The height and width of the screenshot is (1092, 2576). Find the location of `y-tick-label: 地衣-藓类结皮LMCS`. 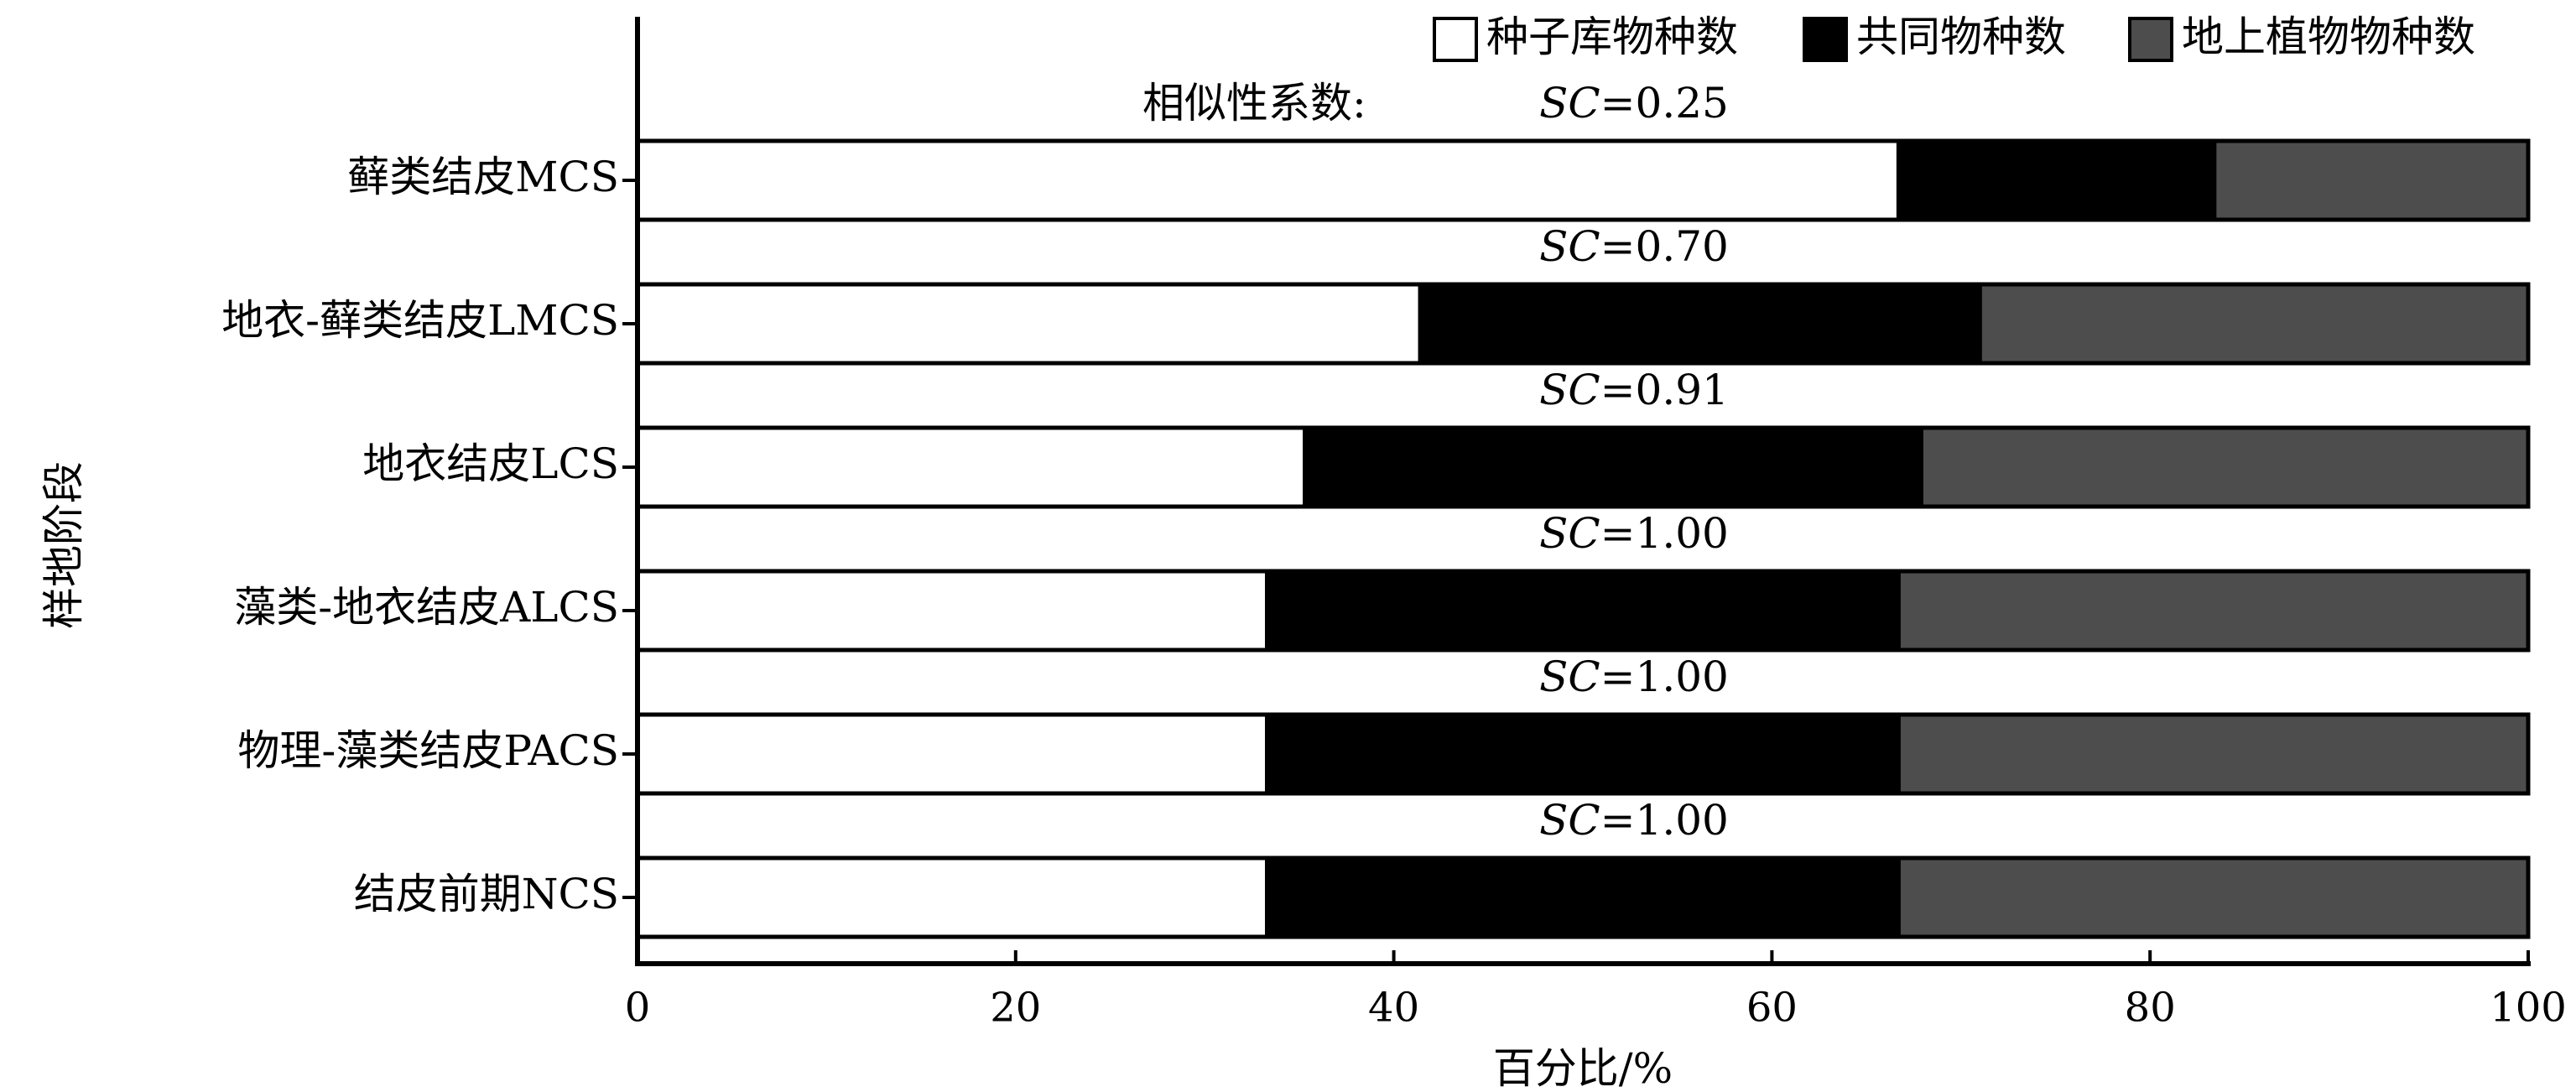

y-tick-label: 地衣-藓类结皮LMCS is located at coordinates (420, 320).